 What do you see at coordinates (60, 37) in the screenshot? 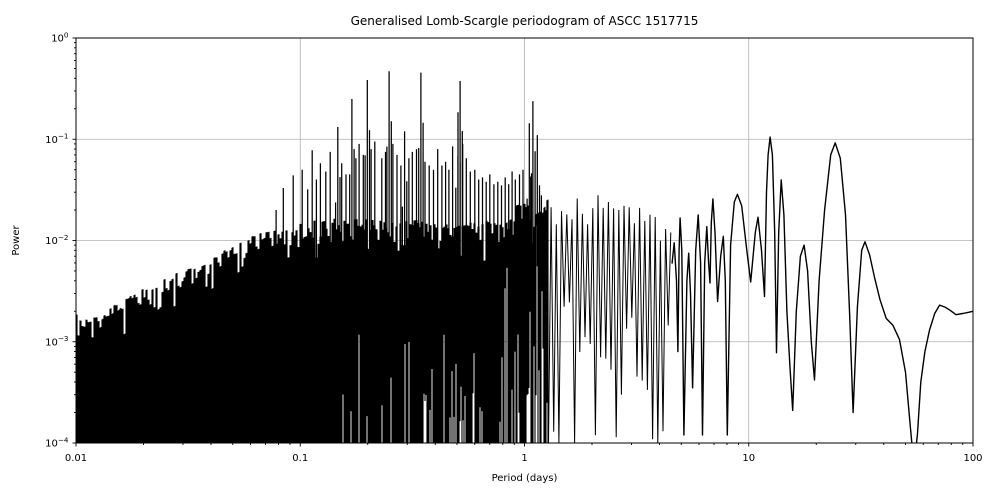
I see `y-tick-label: 10⁰` at bounding box center [60, 37].